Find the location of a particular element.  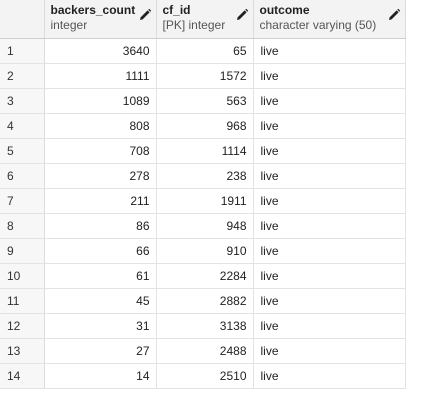

column-name: outcome is located at coordinates (284, 10).